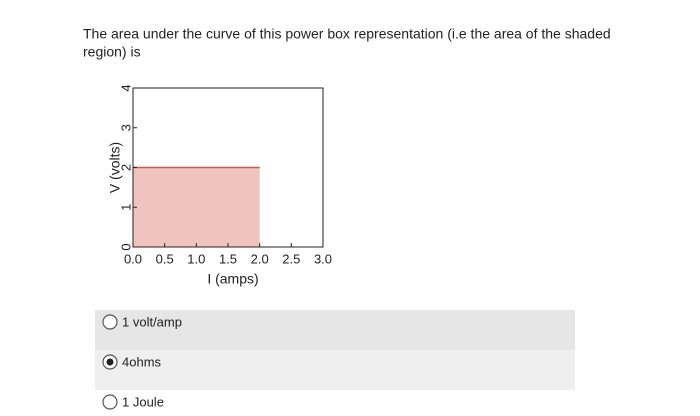  I want to click on option-label: 1 volt/amp, so click(152, 321).